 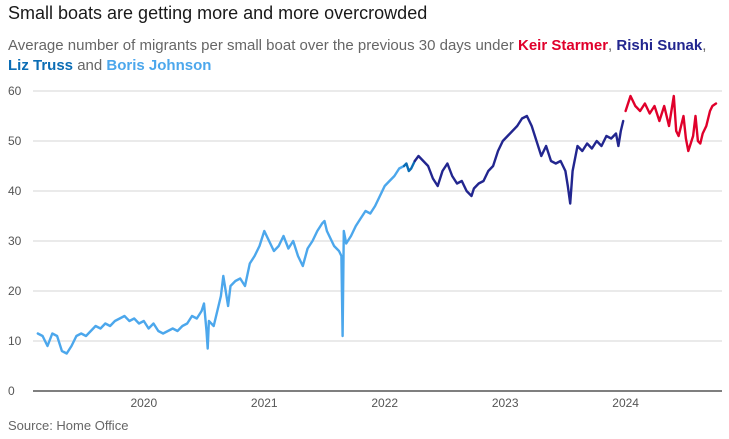 What do you see at coordinates (15, 91) in the screenshot?
I see `y-tick-label: 60` at bounding box center [15, 91].